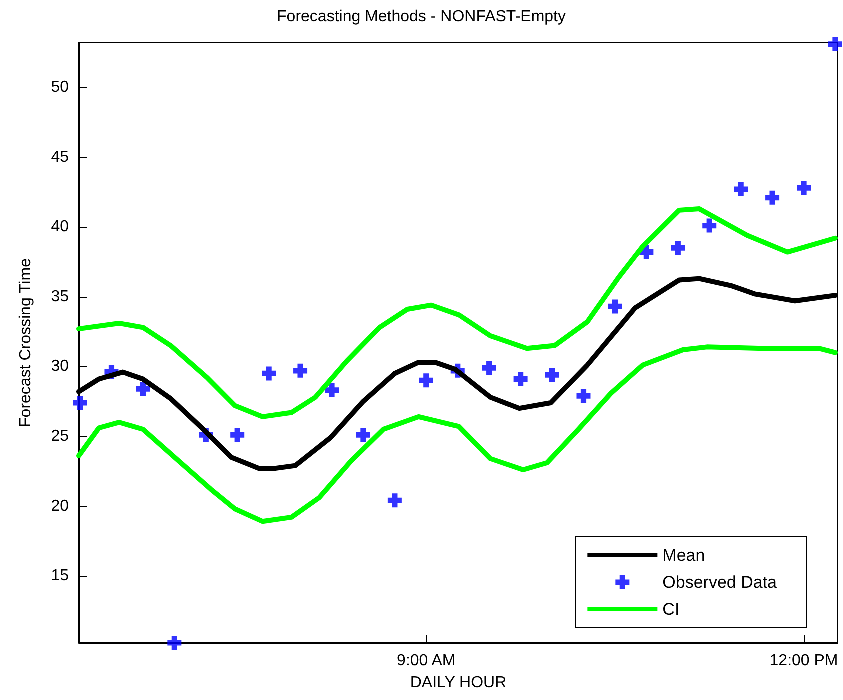  Describe the element at coordinates (458, 683) in the screenshot. I see `x-axis-title: DAILY HOUR` at that location.